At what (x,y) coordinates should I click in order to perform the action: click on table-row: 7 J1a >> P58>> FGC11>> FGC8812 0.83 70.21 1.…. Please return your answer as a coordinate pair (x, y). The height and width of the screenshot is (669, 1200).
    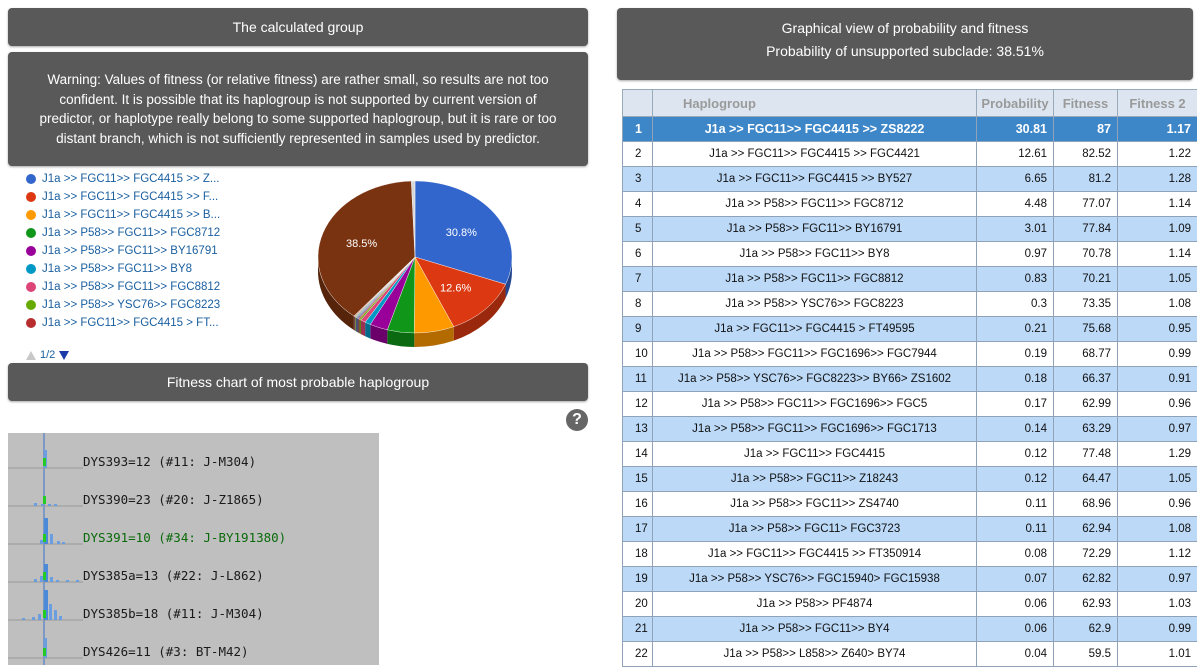
    Looking at the image, I should click on (909, 279).